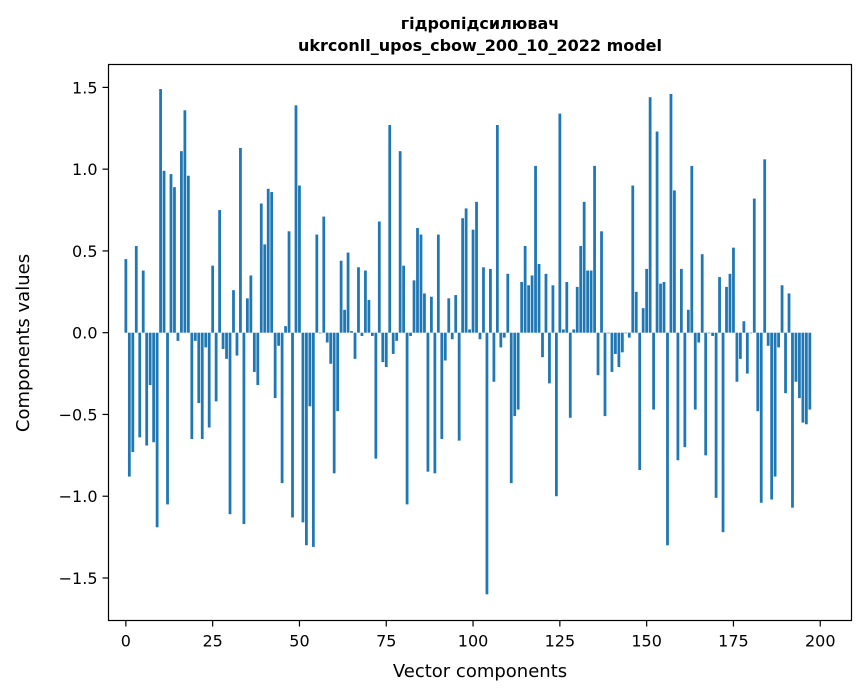  Describe the element at coordinates (473, 641) in the screenshot. I see `x-tick-label-100: 100` at that location.